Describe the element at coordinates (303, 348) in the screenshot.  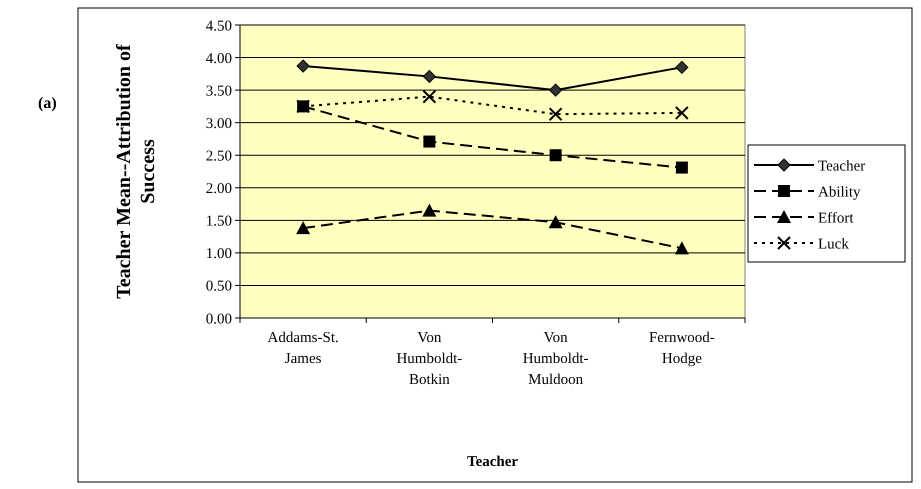
I see `x-tick-label: Addams-St. James` at that location.